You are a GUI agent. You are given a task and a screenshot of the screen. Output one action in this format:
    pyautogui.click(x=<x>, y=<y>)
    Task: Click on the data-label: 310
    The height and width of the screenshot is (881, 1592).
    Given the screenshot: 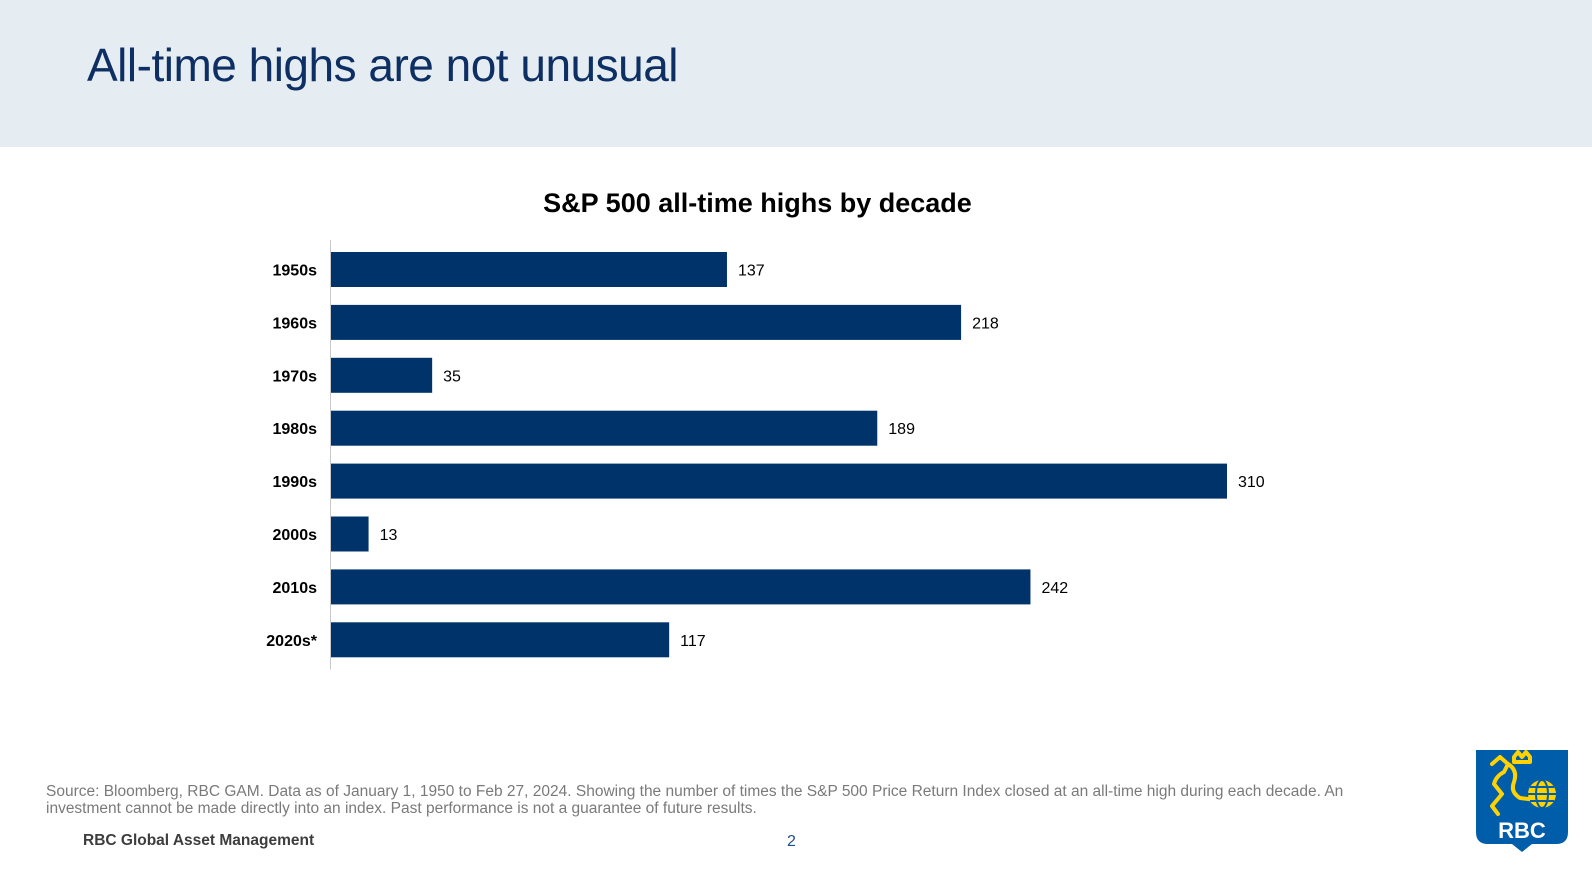 What is the action you would take?
    pyautogui.click(x=1251, y=482)
    